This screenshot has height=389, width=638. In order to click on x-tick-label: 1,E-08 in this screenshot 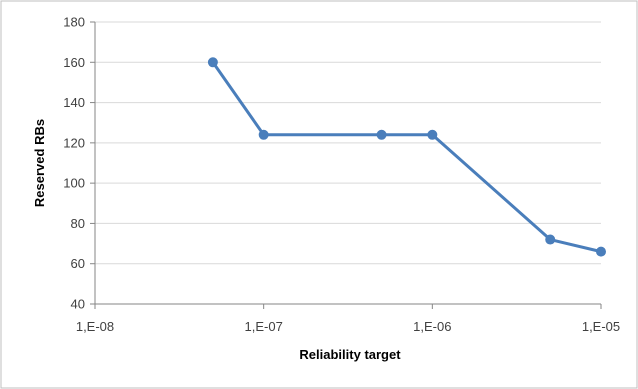, I will do `click(95, 326)`.